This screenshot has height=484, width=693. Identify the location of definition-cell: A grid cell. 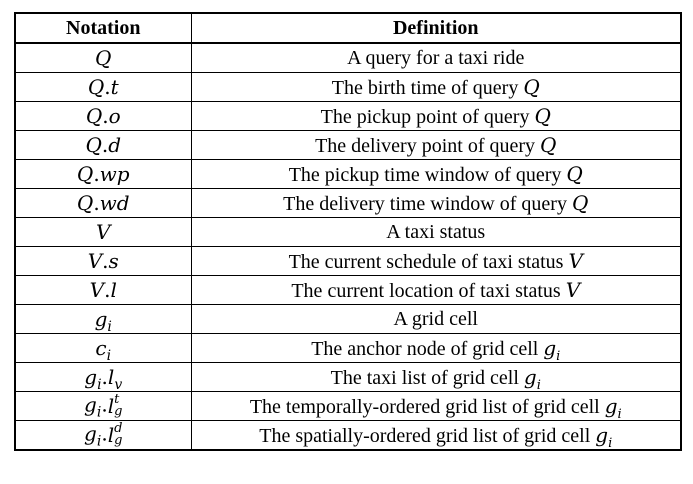
(436, 319).